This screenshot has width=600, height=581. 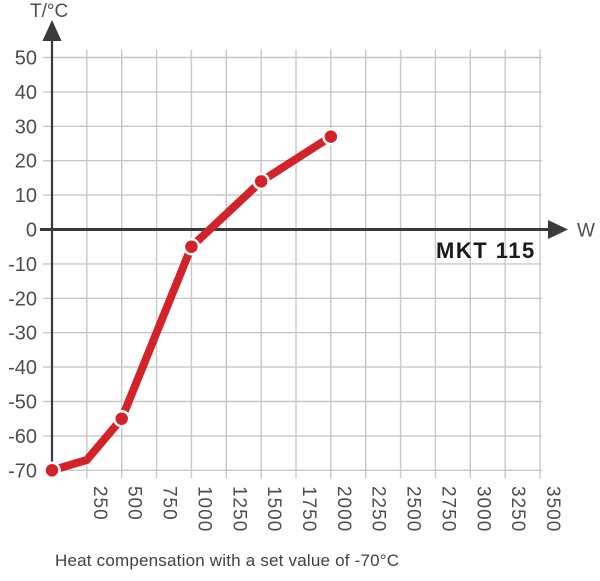 What do you see at coordinates (203, 509) in the screenshot?
I see `x-tick-label: 1000` at bounding box center [203, 509].